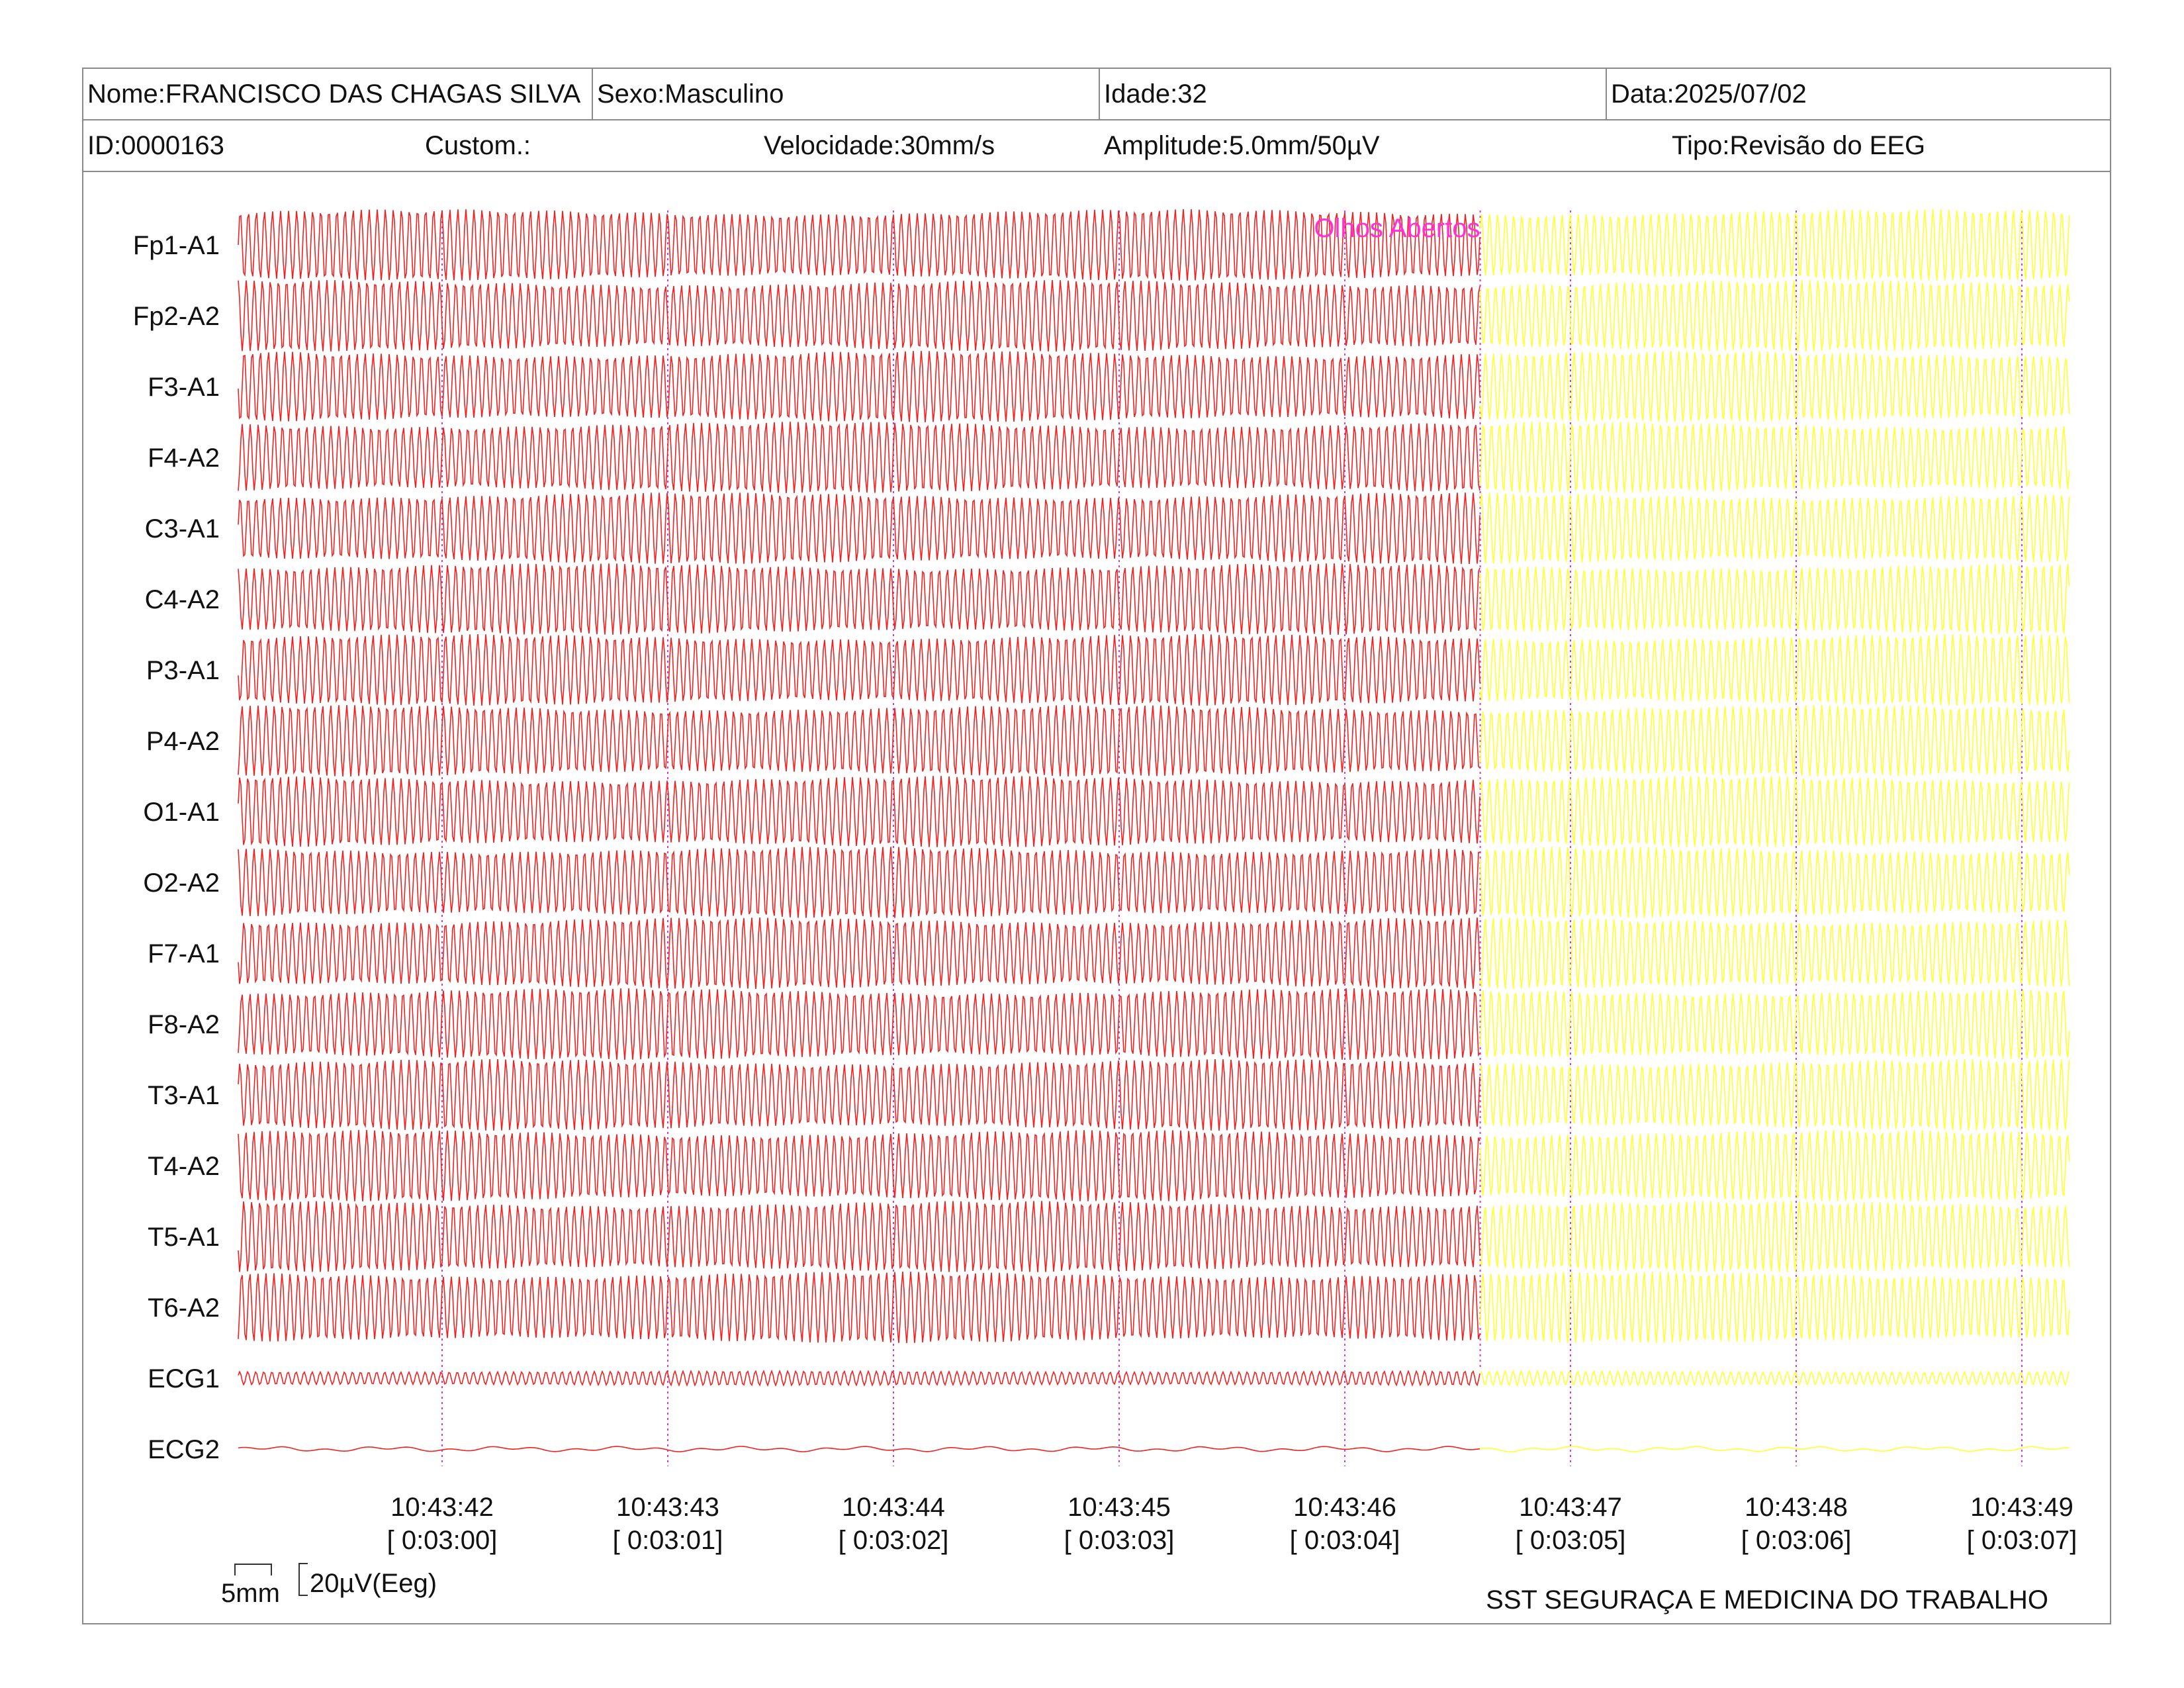  Describe the element at coordinates (859, 741) in the screenshot. I see `trace-p4-a2-before` at that location.